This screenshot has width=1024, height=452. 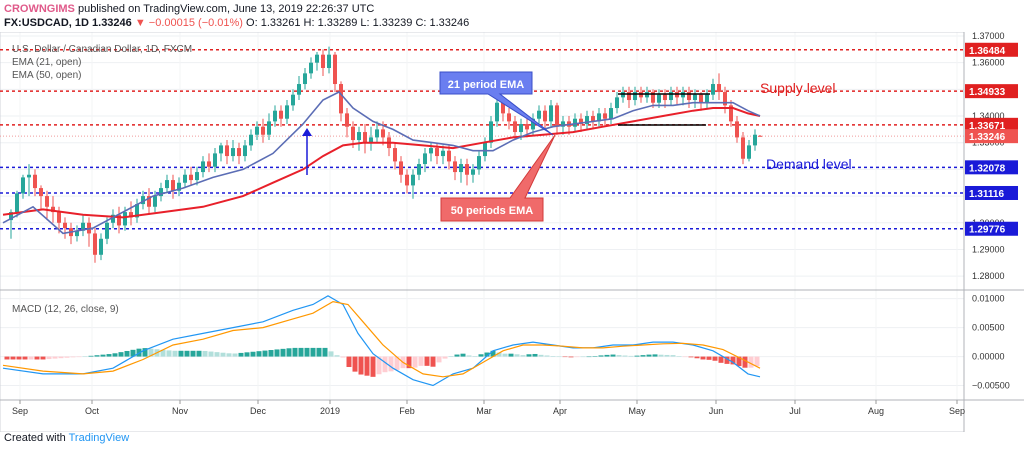 I want to click on ema50-callout-shape, so click(x=498, y=178).